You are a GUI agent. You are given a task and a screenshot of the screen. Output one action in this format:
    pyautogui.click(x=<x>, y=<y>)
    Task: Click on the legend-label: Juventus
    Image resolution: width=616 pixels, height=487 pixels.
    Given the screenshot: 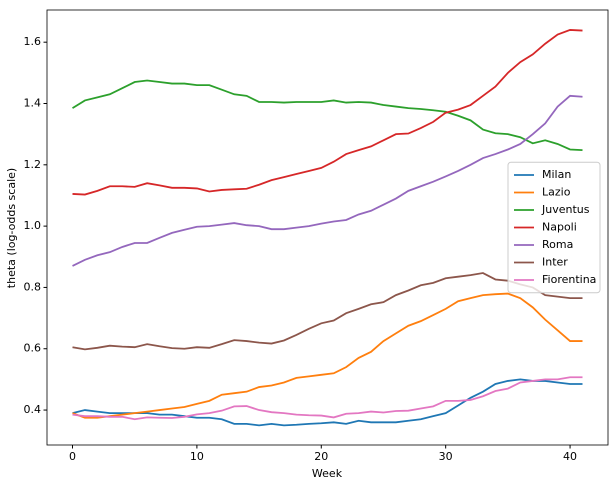 What is the action you would take?
    pyautogui.click(x=565, y=209)
    